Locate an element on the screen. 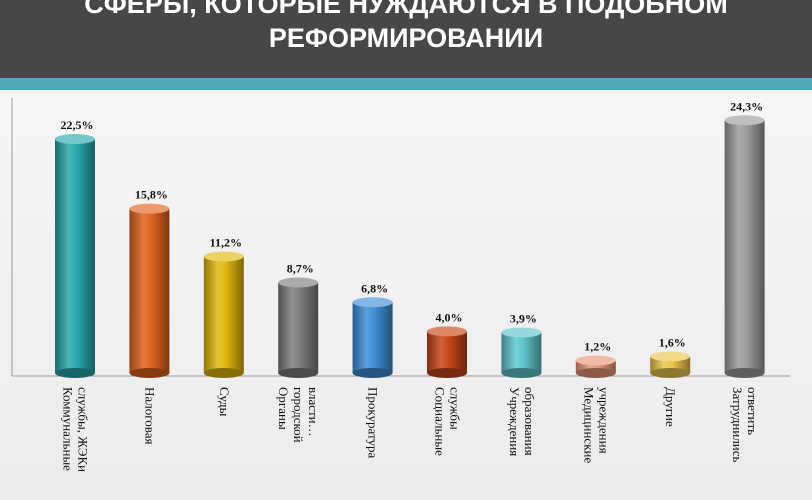 This screenshot has height=500, width=812. category-label-line: Суды is located at coordinates (224, 402).